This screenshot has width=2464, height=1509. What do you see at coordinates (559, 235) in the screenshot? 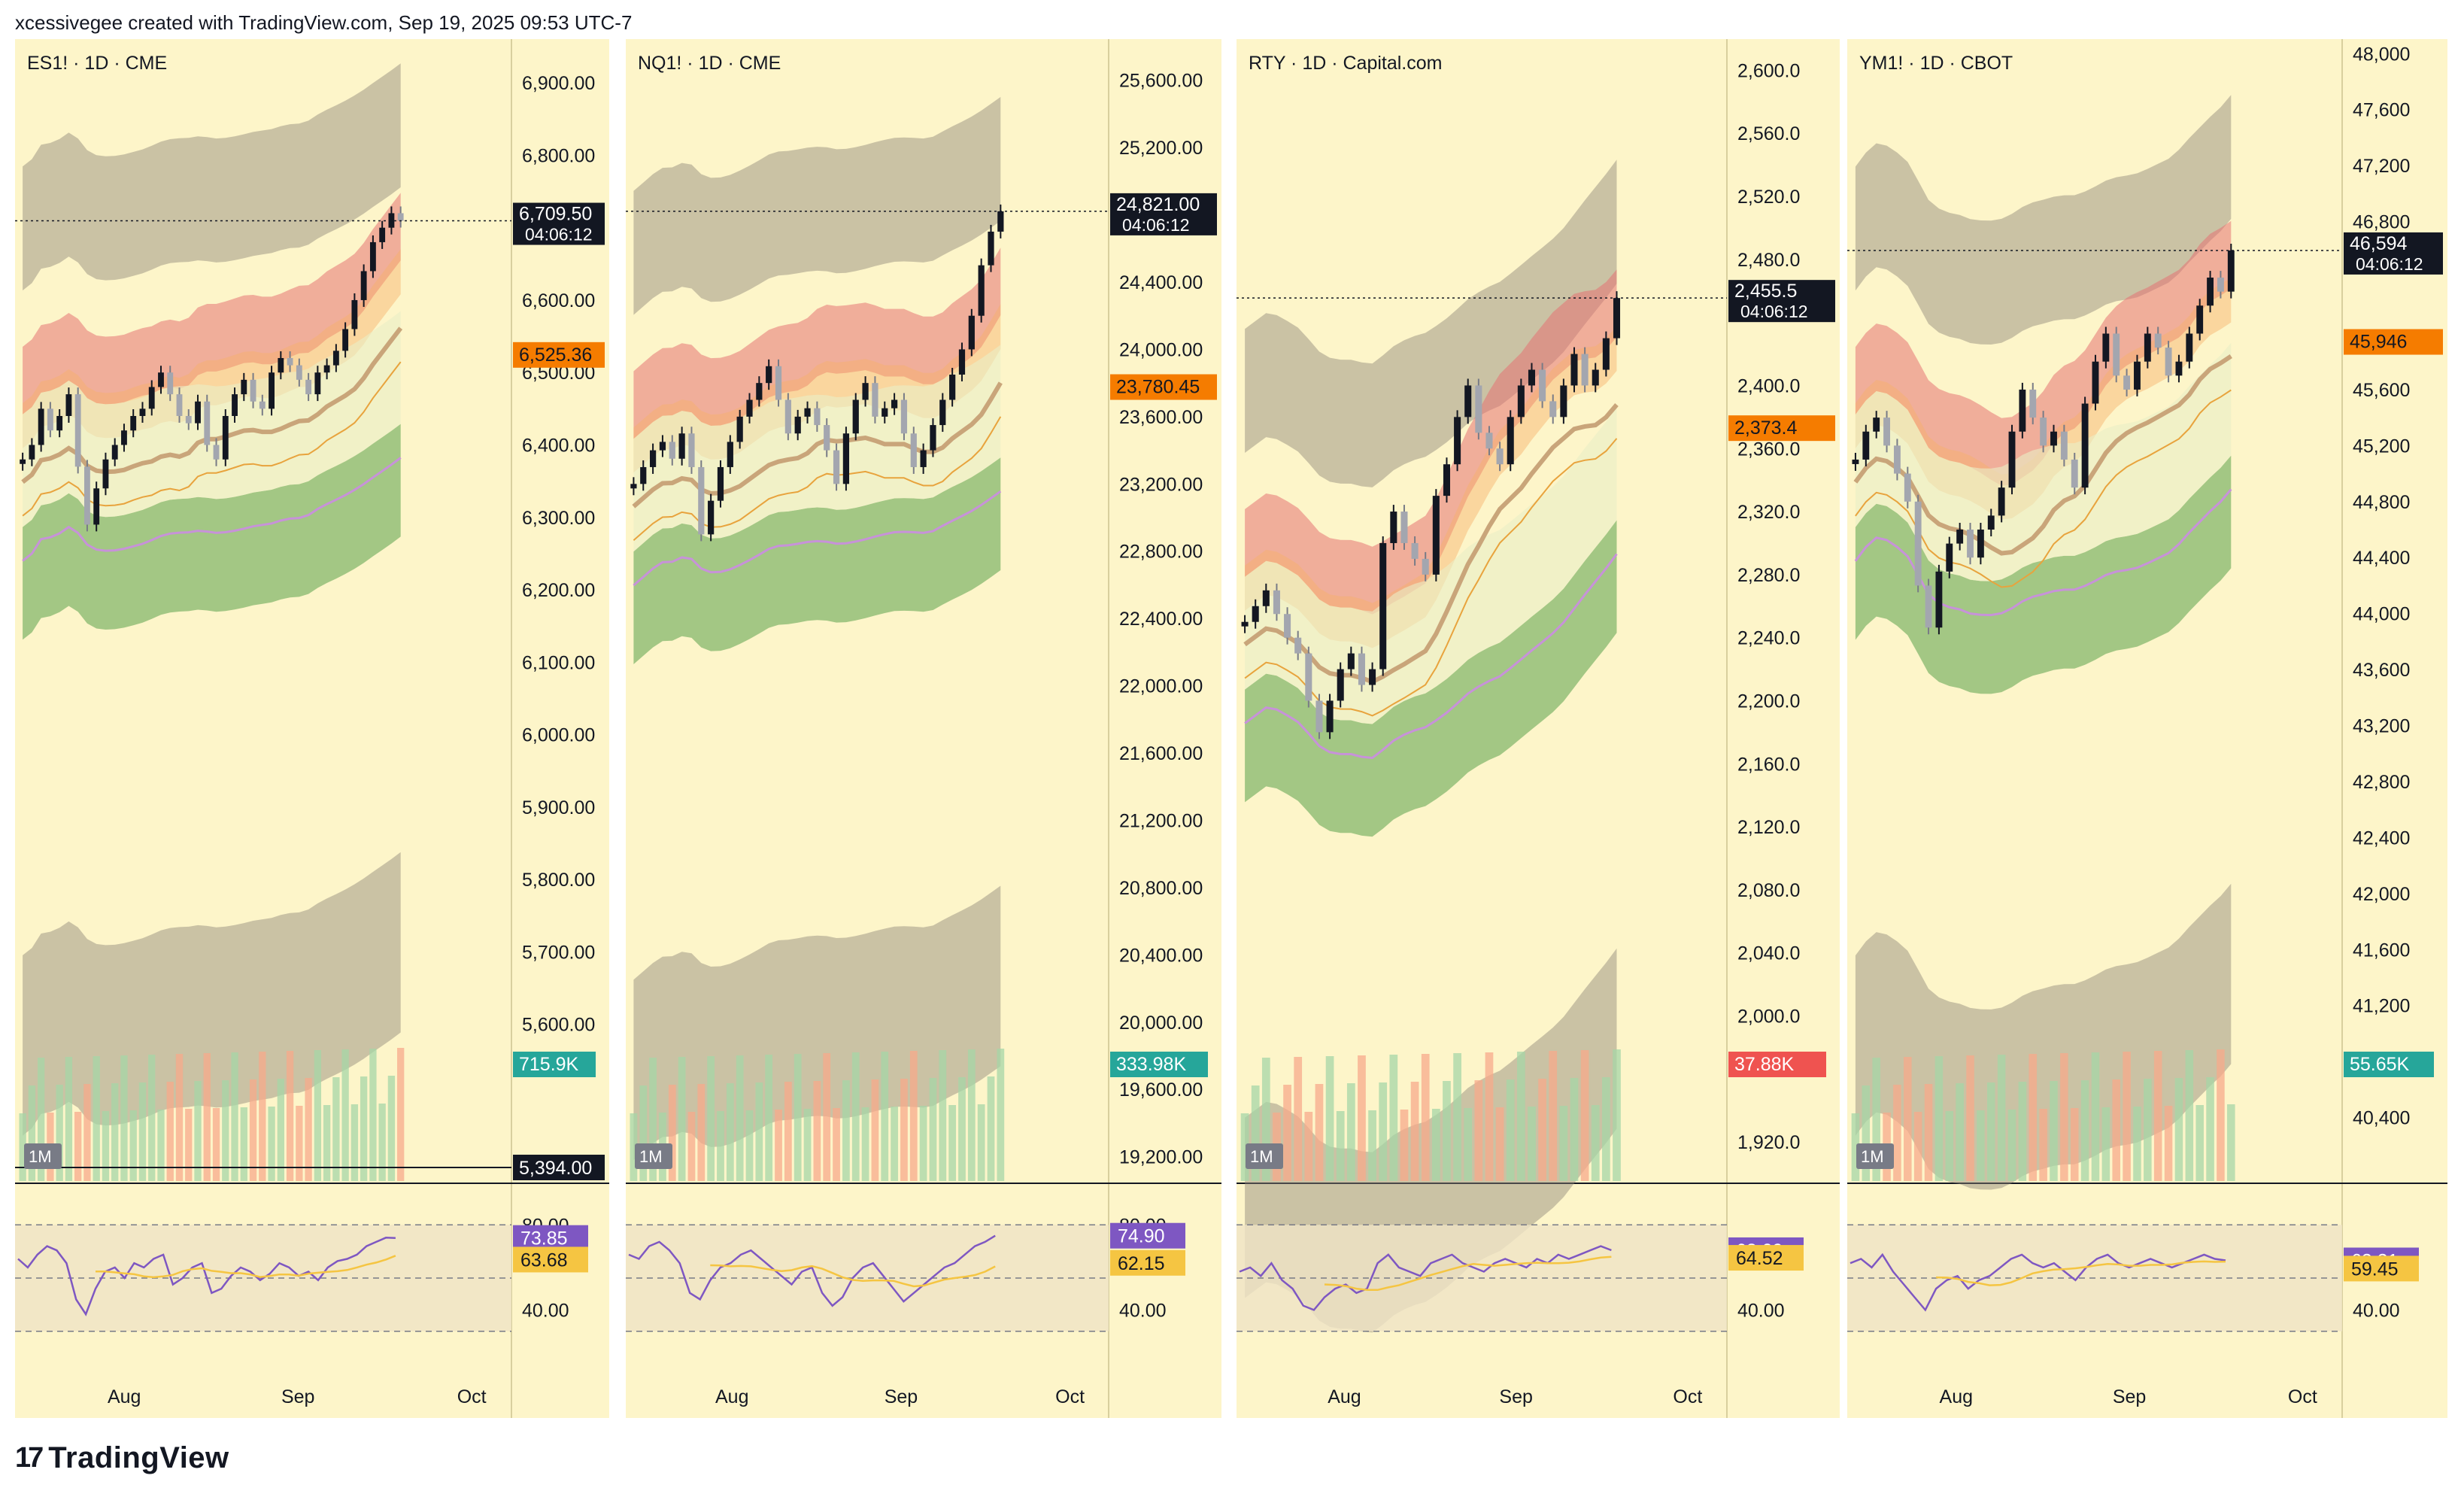
I see `countdown-label: 04:06:12` at bounding box center [559, 235].